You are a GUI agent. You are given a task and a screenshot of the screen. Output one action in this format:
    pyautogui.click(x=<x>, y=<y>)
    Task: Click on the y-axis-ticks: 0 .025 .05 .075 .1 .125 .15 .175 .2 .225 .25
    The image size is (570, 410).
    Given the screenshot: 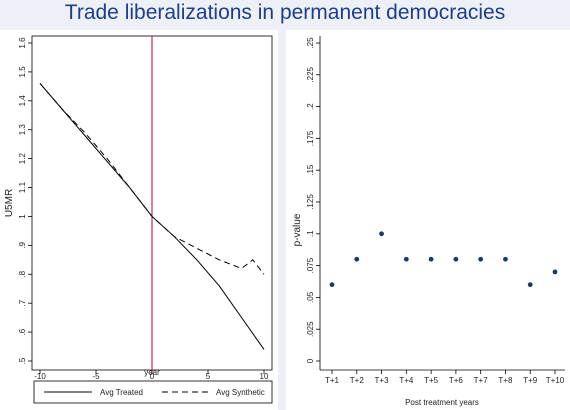 What is the action you would take?
    pyautogui.click(x=313, y=200)
    